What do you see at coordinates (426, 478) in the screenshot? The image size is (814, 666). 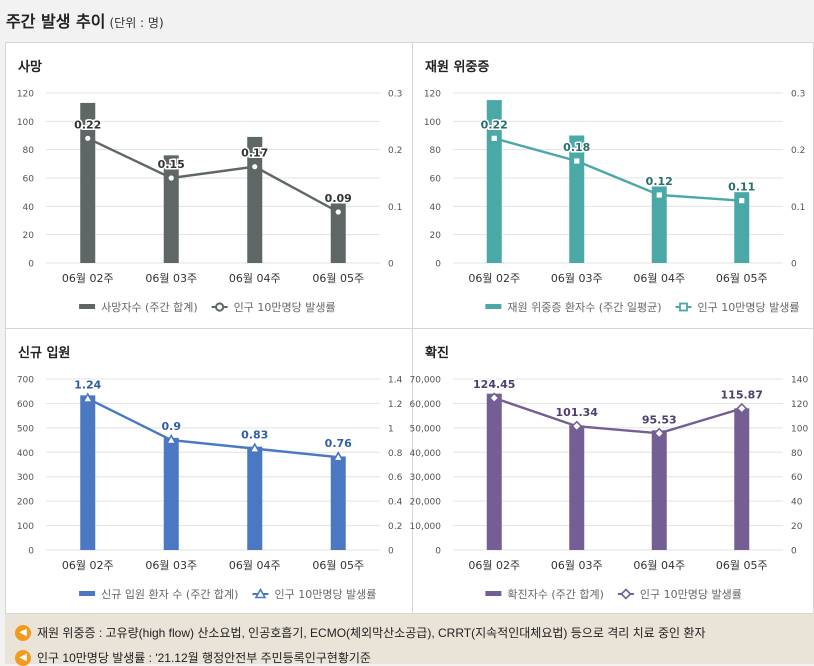 I see `left-axis-tick-label: 30,000` at bounding box center [426, 478].